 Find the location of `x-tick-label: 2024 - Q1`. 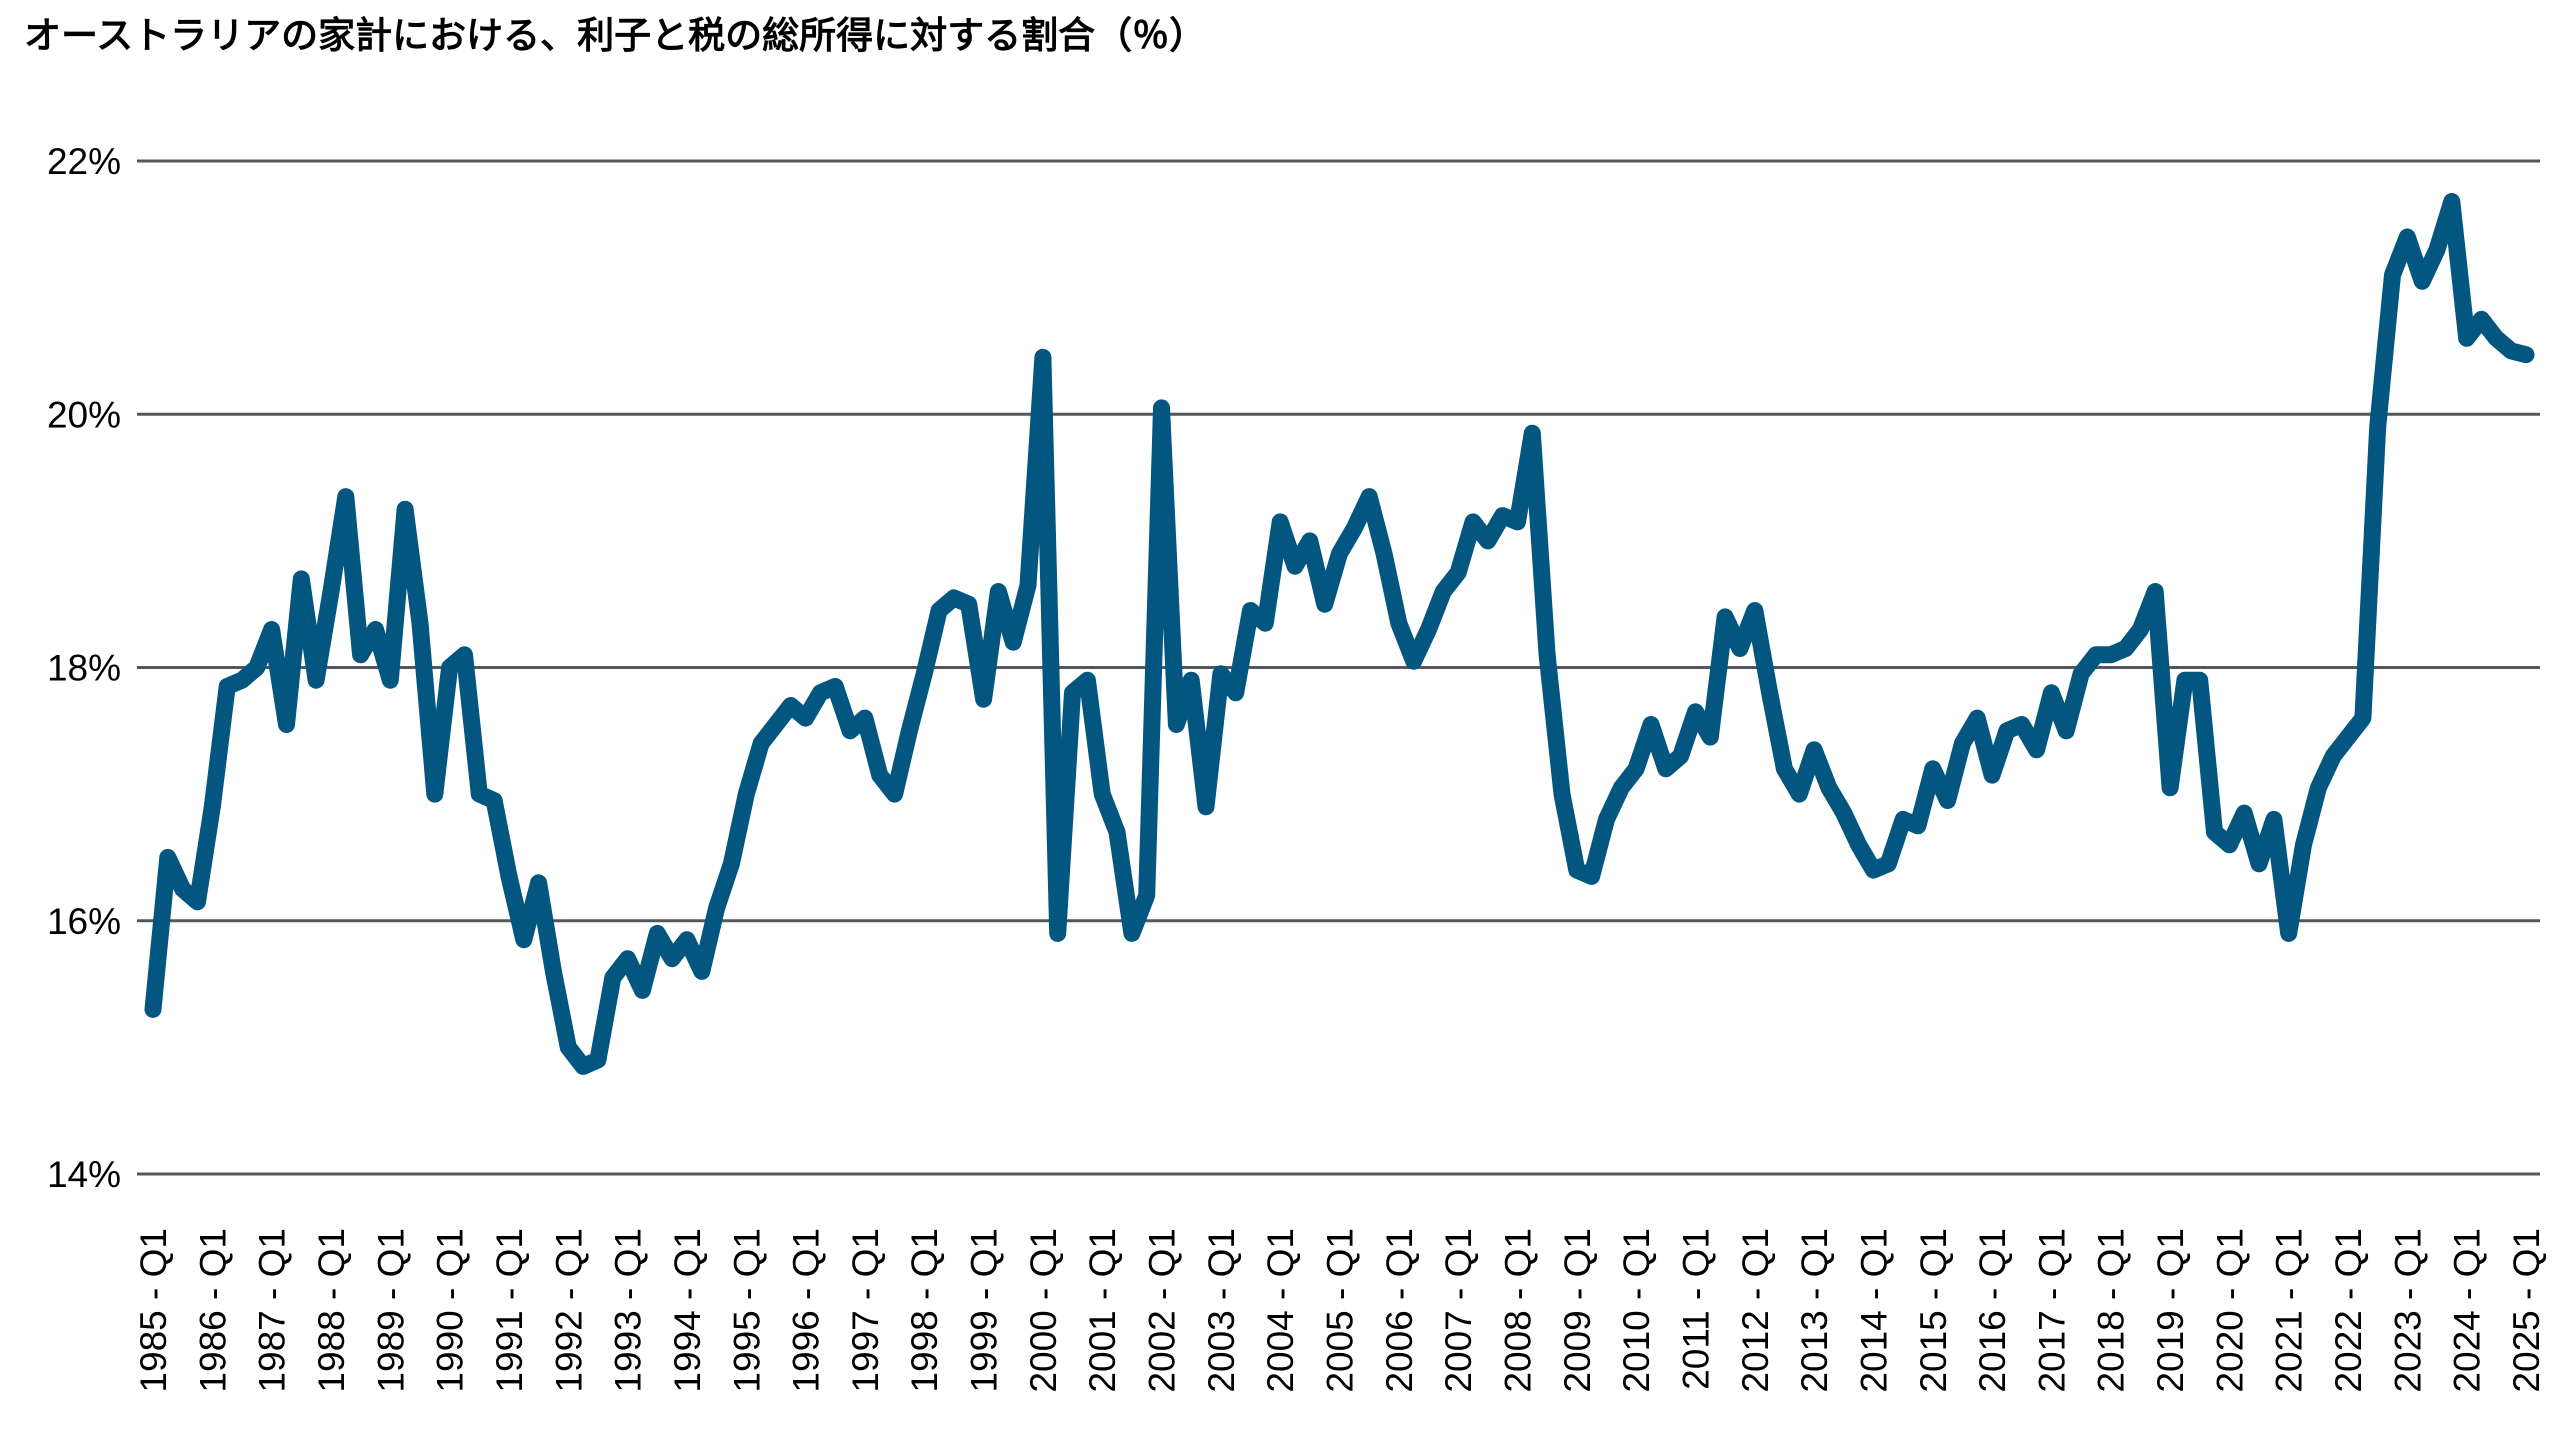

x-tick-label: 2024 - Q1 is located at coordinates (2467, 1310).